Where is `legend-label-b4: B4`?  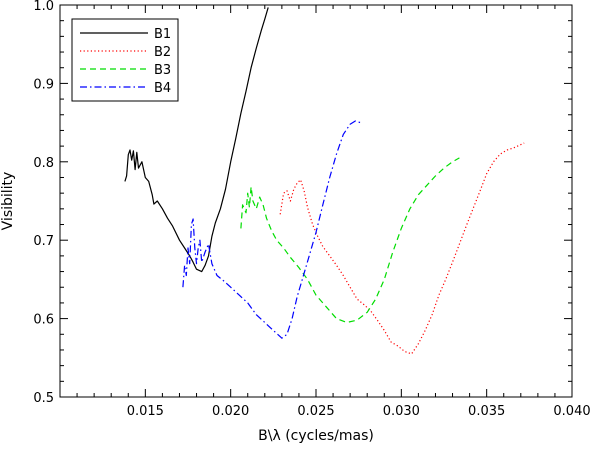
legend-label-b4: B4 is located at coordinates (162, 88).